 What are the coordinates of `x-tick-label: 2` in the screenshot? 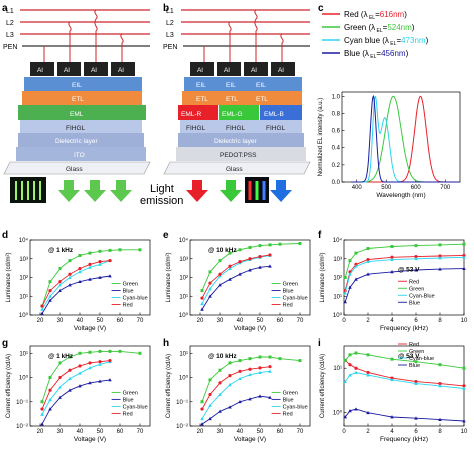 It's located at (368, 432).